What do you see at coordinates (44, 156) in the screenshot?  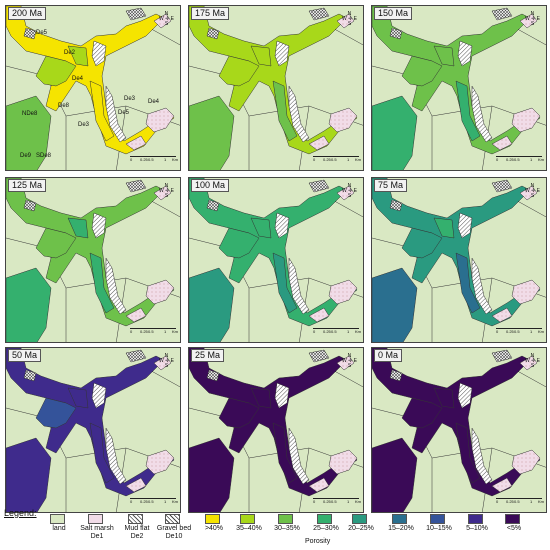 I see `facies-label: SDe8` at bounding box center [44, 156].